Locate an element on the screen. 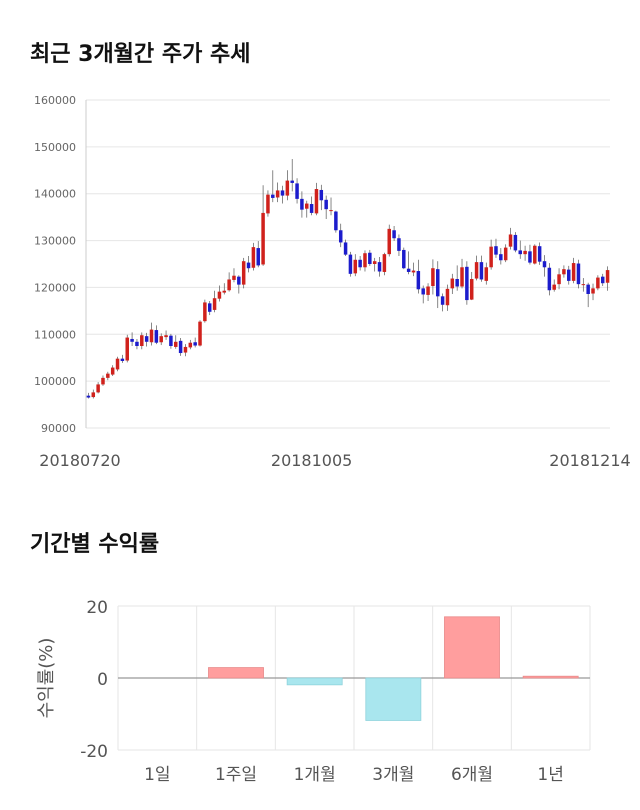 This screenshot has width=640, height=810. y-tick-label: 130000 is located at coordinates (55, 241).